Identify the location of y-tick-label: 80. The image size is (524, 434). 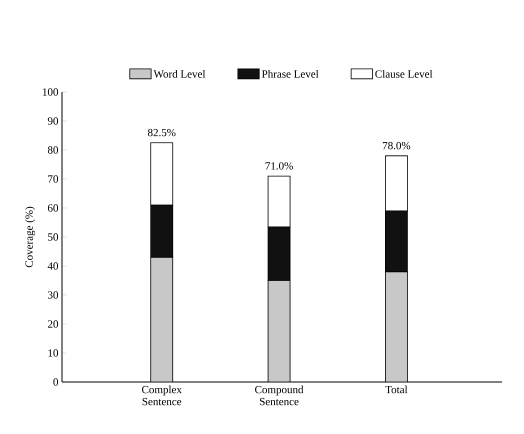
(53, 150).